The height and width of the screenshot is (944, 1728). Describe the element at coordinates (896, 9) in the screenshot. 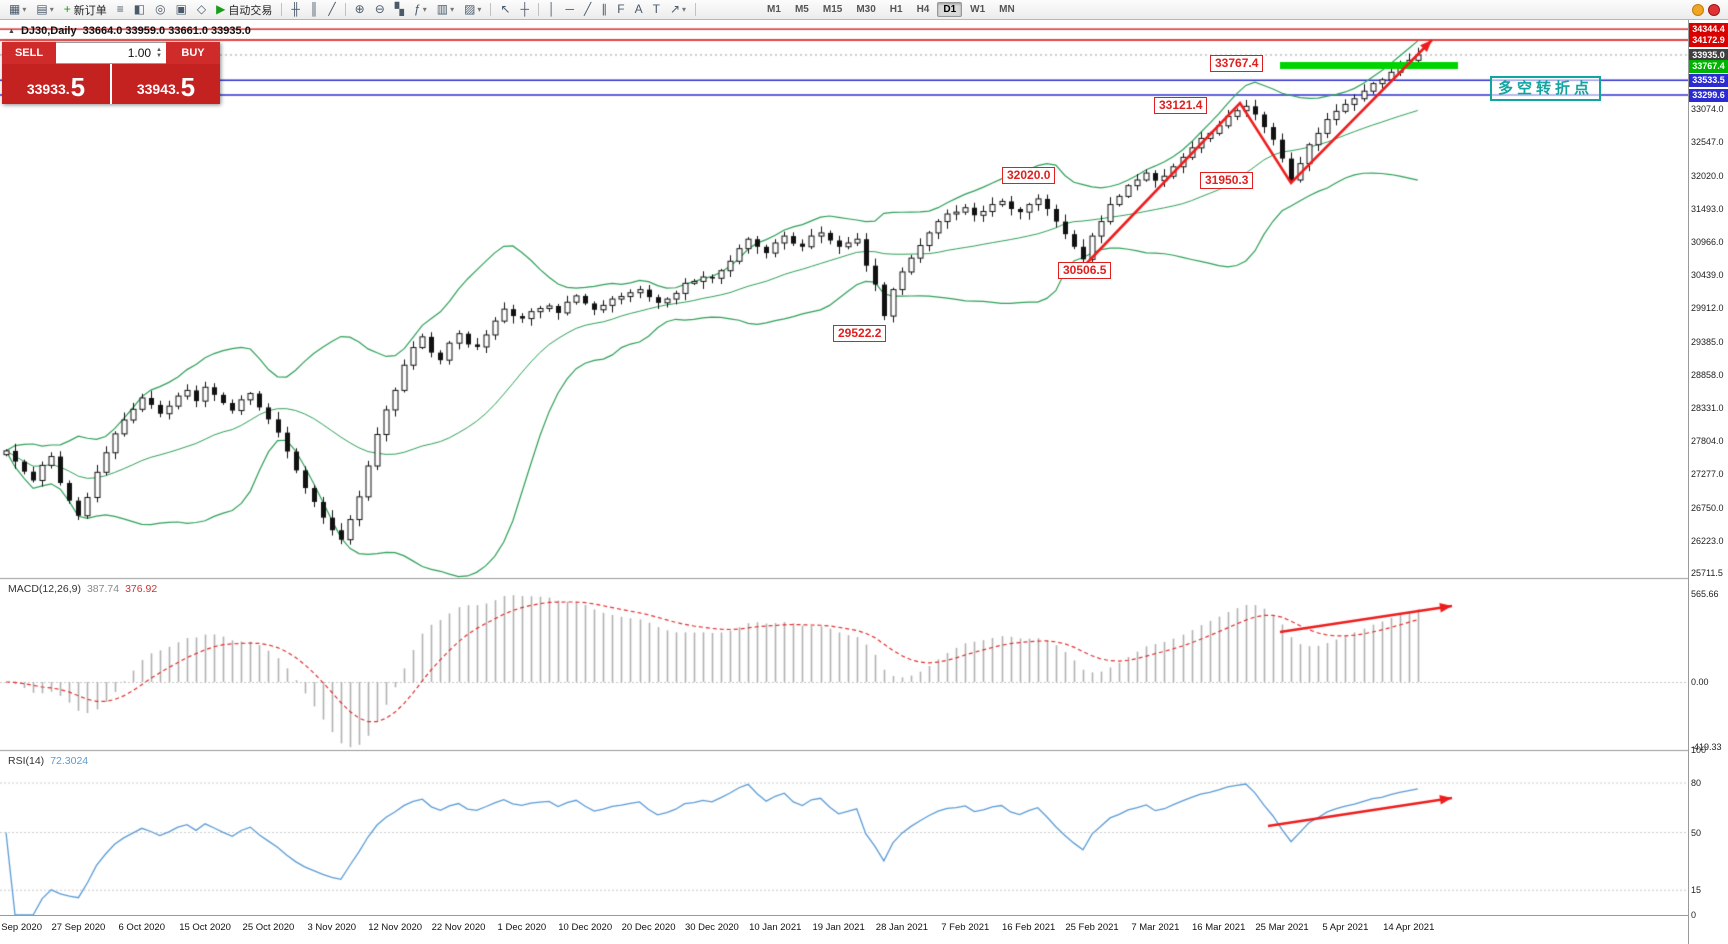

I see `timeframe-h1-button: H1` at that location.